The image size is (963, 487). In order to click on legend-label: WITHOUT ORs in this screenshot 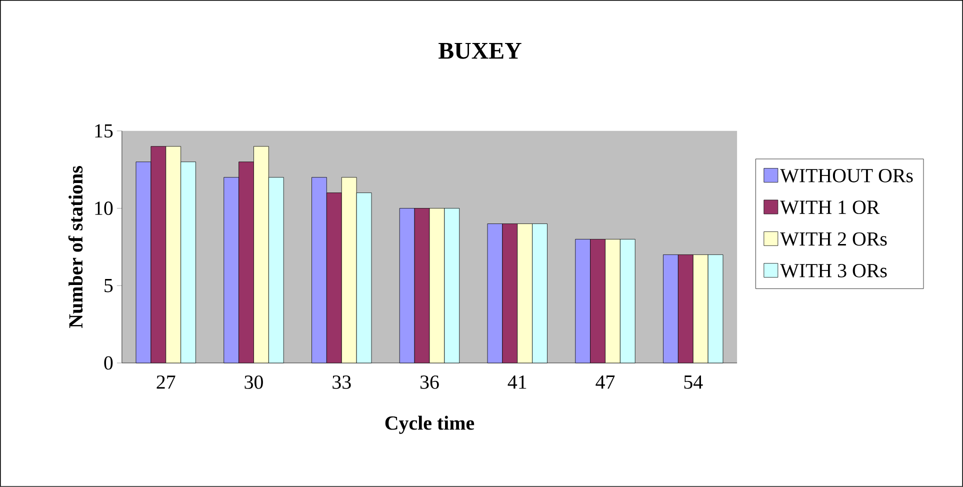, I will do `click(846, 175)`.